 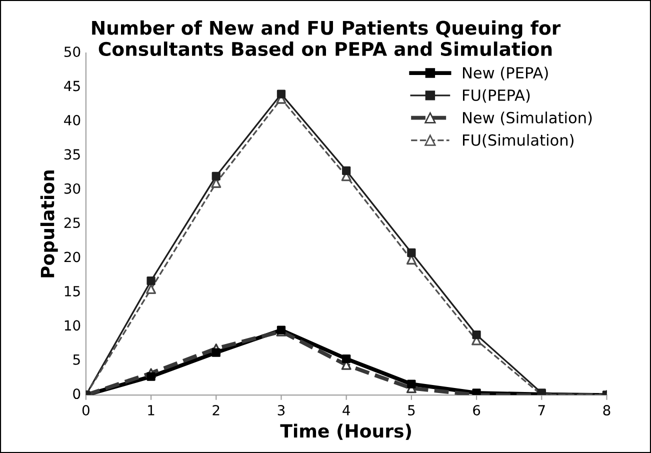 What do you see at coordinates (151, 410) in the screenshot?
I see `x-tick-label: 1` at bounding box center [151, 410].